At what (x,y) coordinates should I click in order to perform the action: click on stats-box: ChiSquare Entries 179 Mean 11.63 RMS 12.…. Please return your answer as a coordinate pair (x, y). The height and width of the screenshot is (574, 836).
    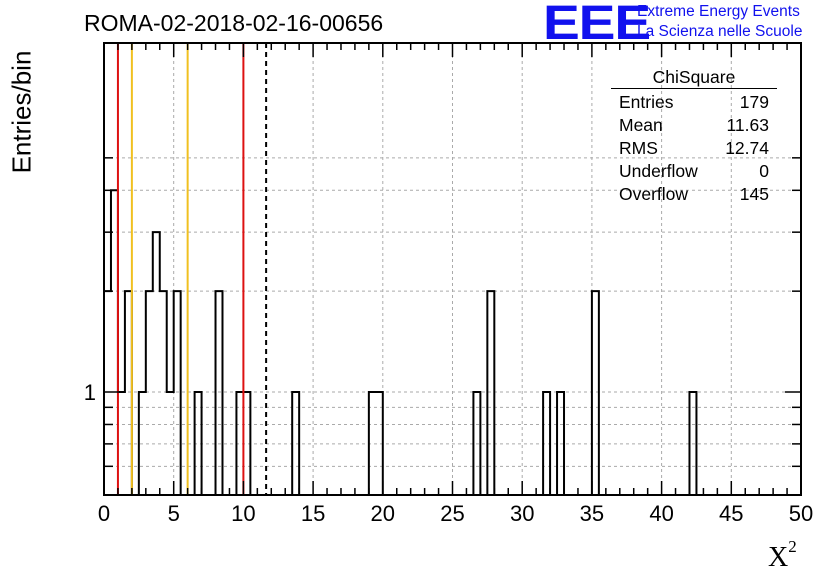
    Looking at the image, I should click on (694, 136).